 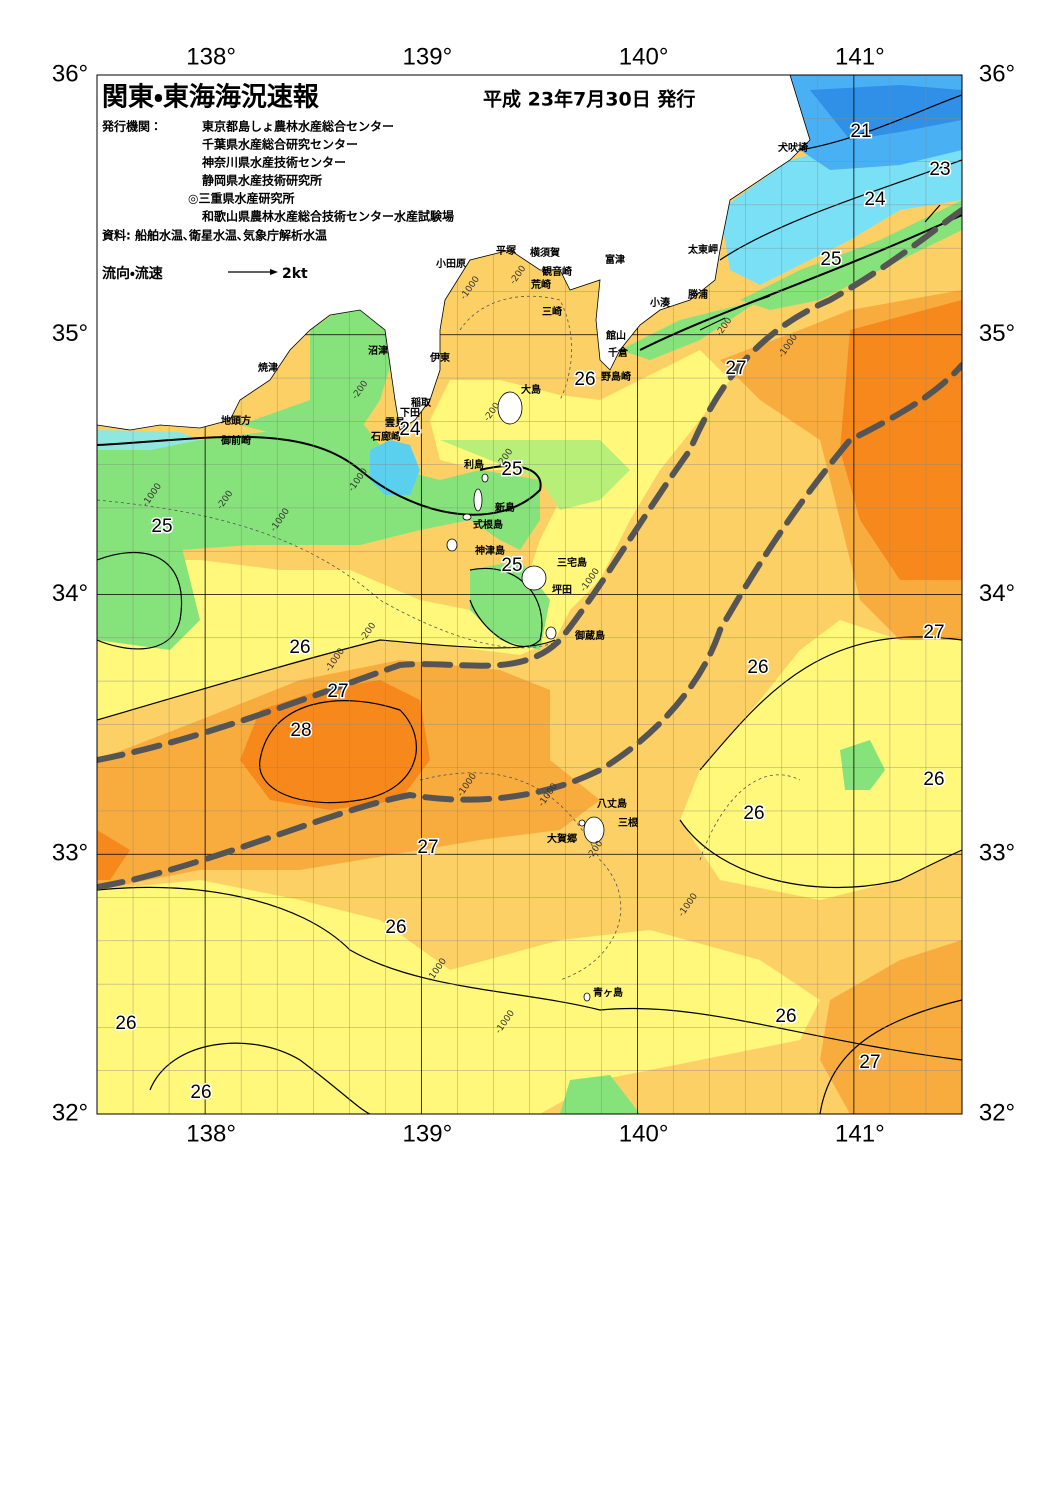 I want to click on place-name: 館山, so click(x=615, y=335).